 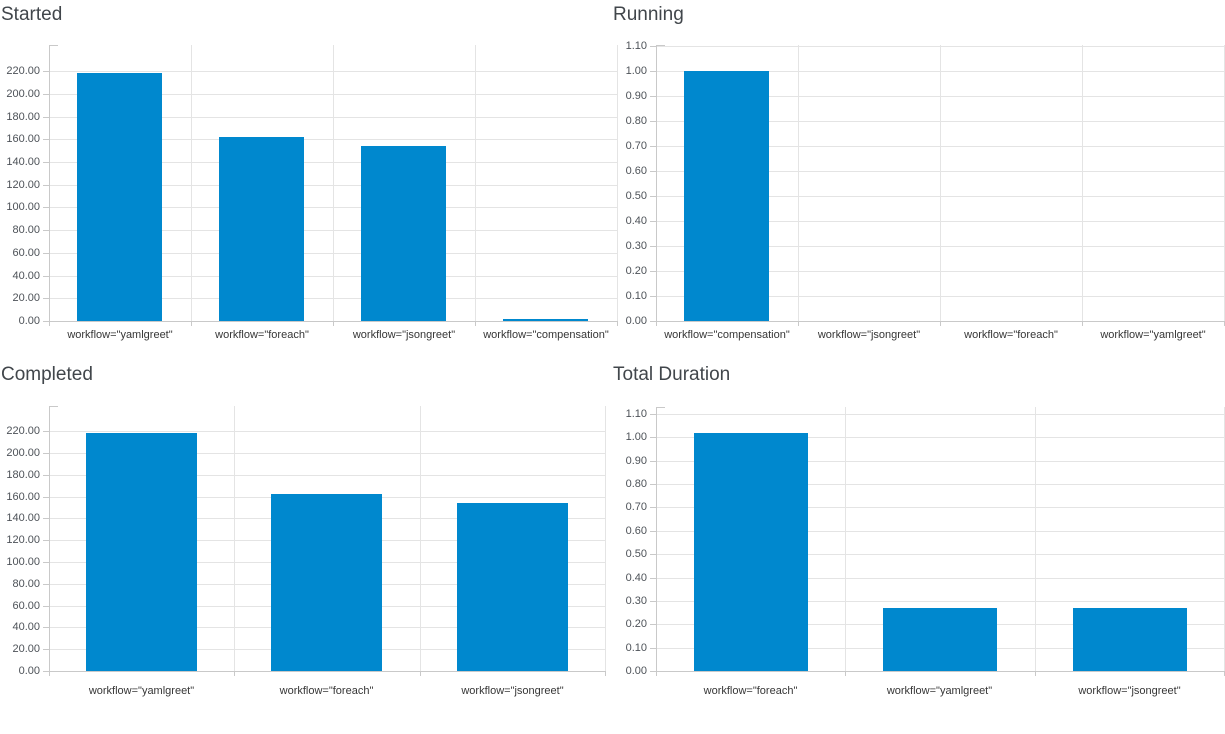 I want to click on y-tick-label: 0.00, so click(x=29, y=671).